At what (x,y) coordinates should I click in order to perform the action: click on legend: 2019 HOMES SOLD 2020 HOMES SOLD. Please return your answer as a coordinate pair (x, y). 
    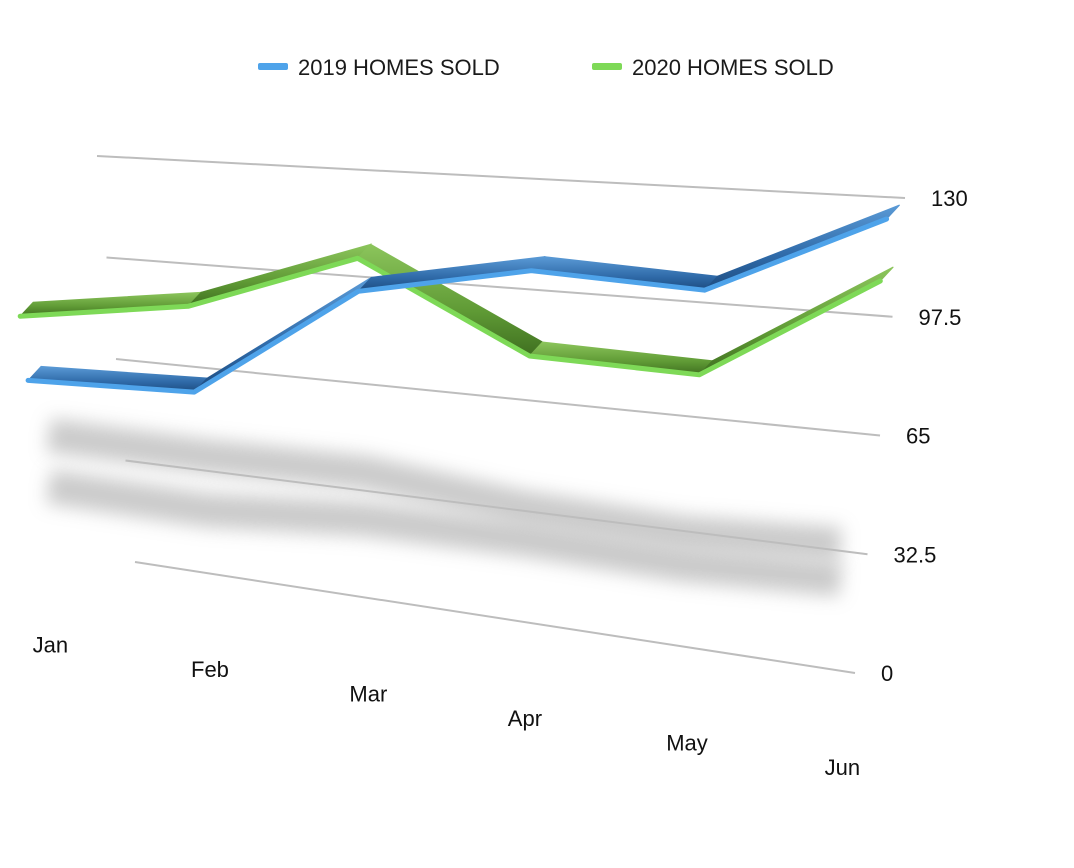
    Looking at the image, I should click on (546, 67).